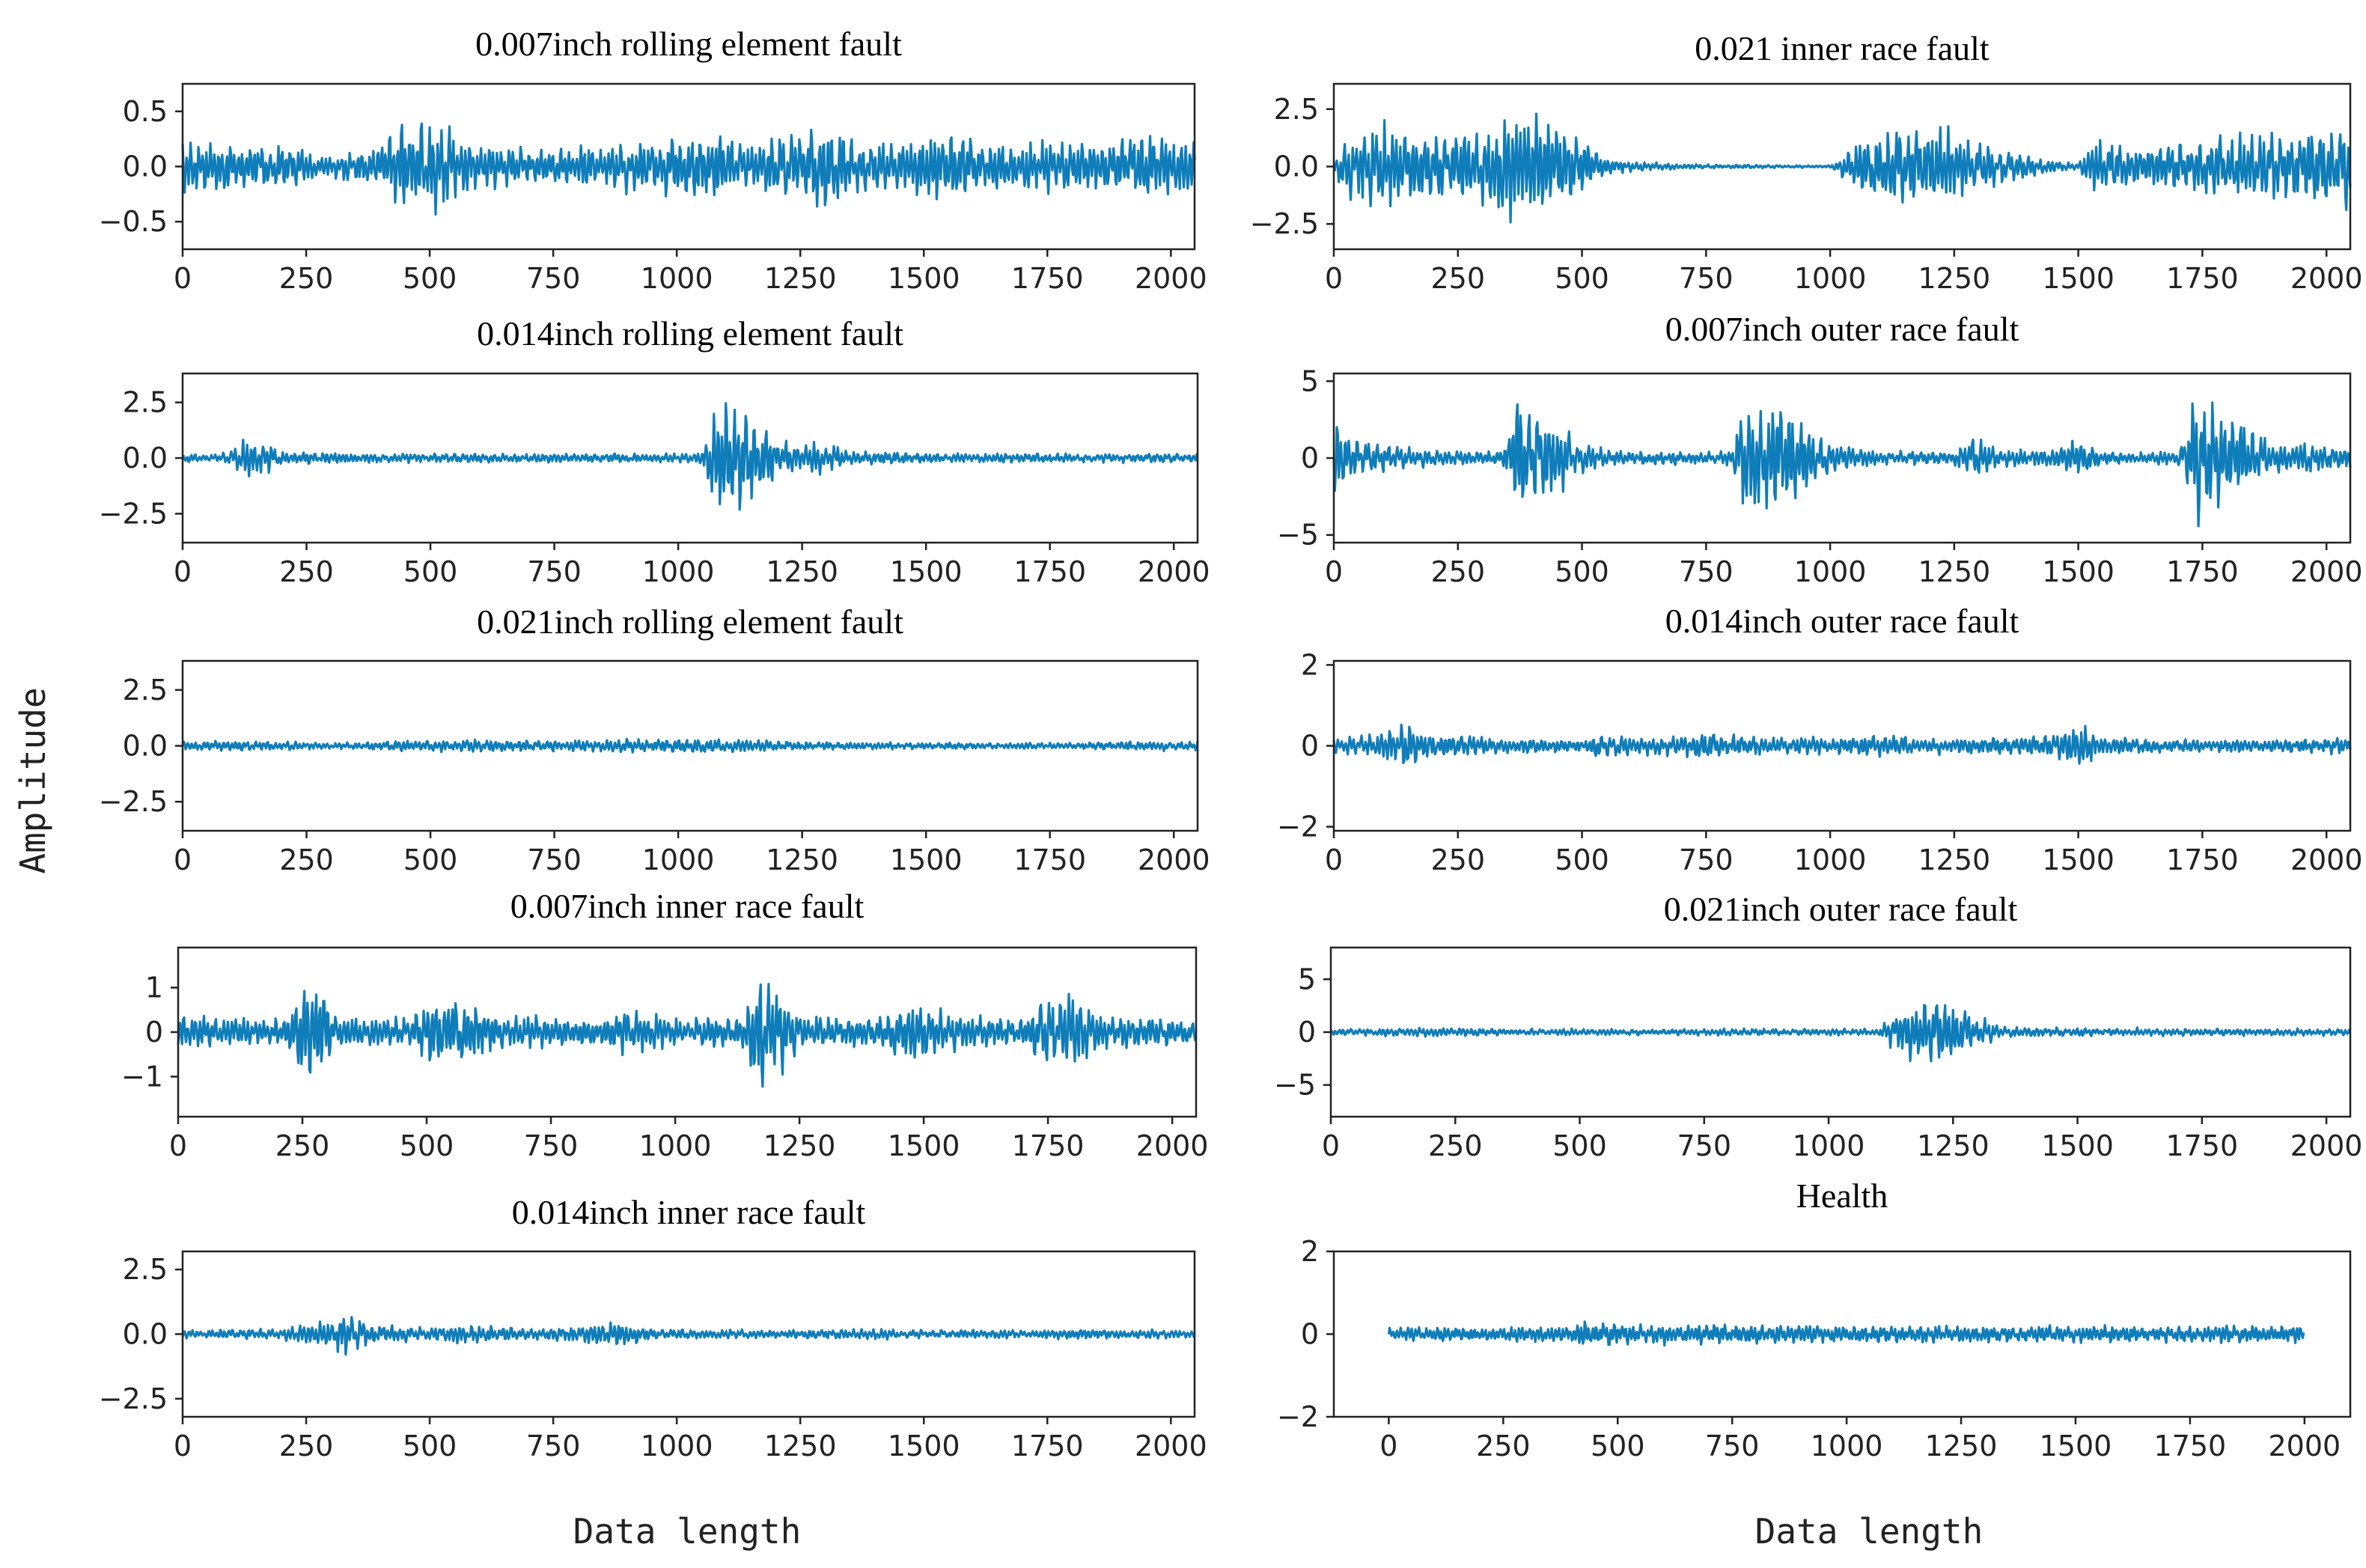 Image resolution: width=2366 pixels, height=1568 pixels. Describe the element at coordinates (133, 221) in the screenshot. I see `y-tick-label: −0.5` at that location.